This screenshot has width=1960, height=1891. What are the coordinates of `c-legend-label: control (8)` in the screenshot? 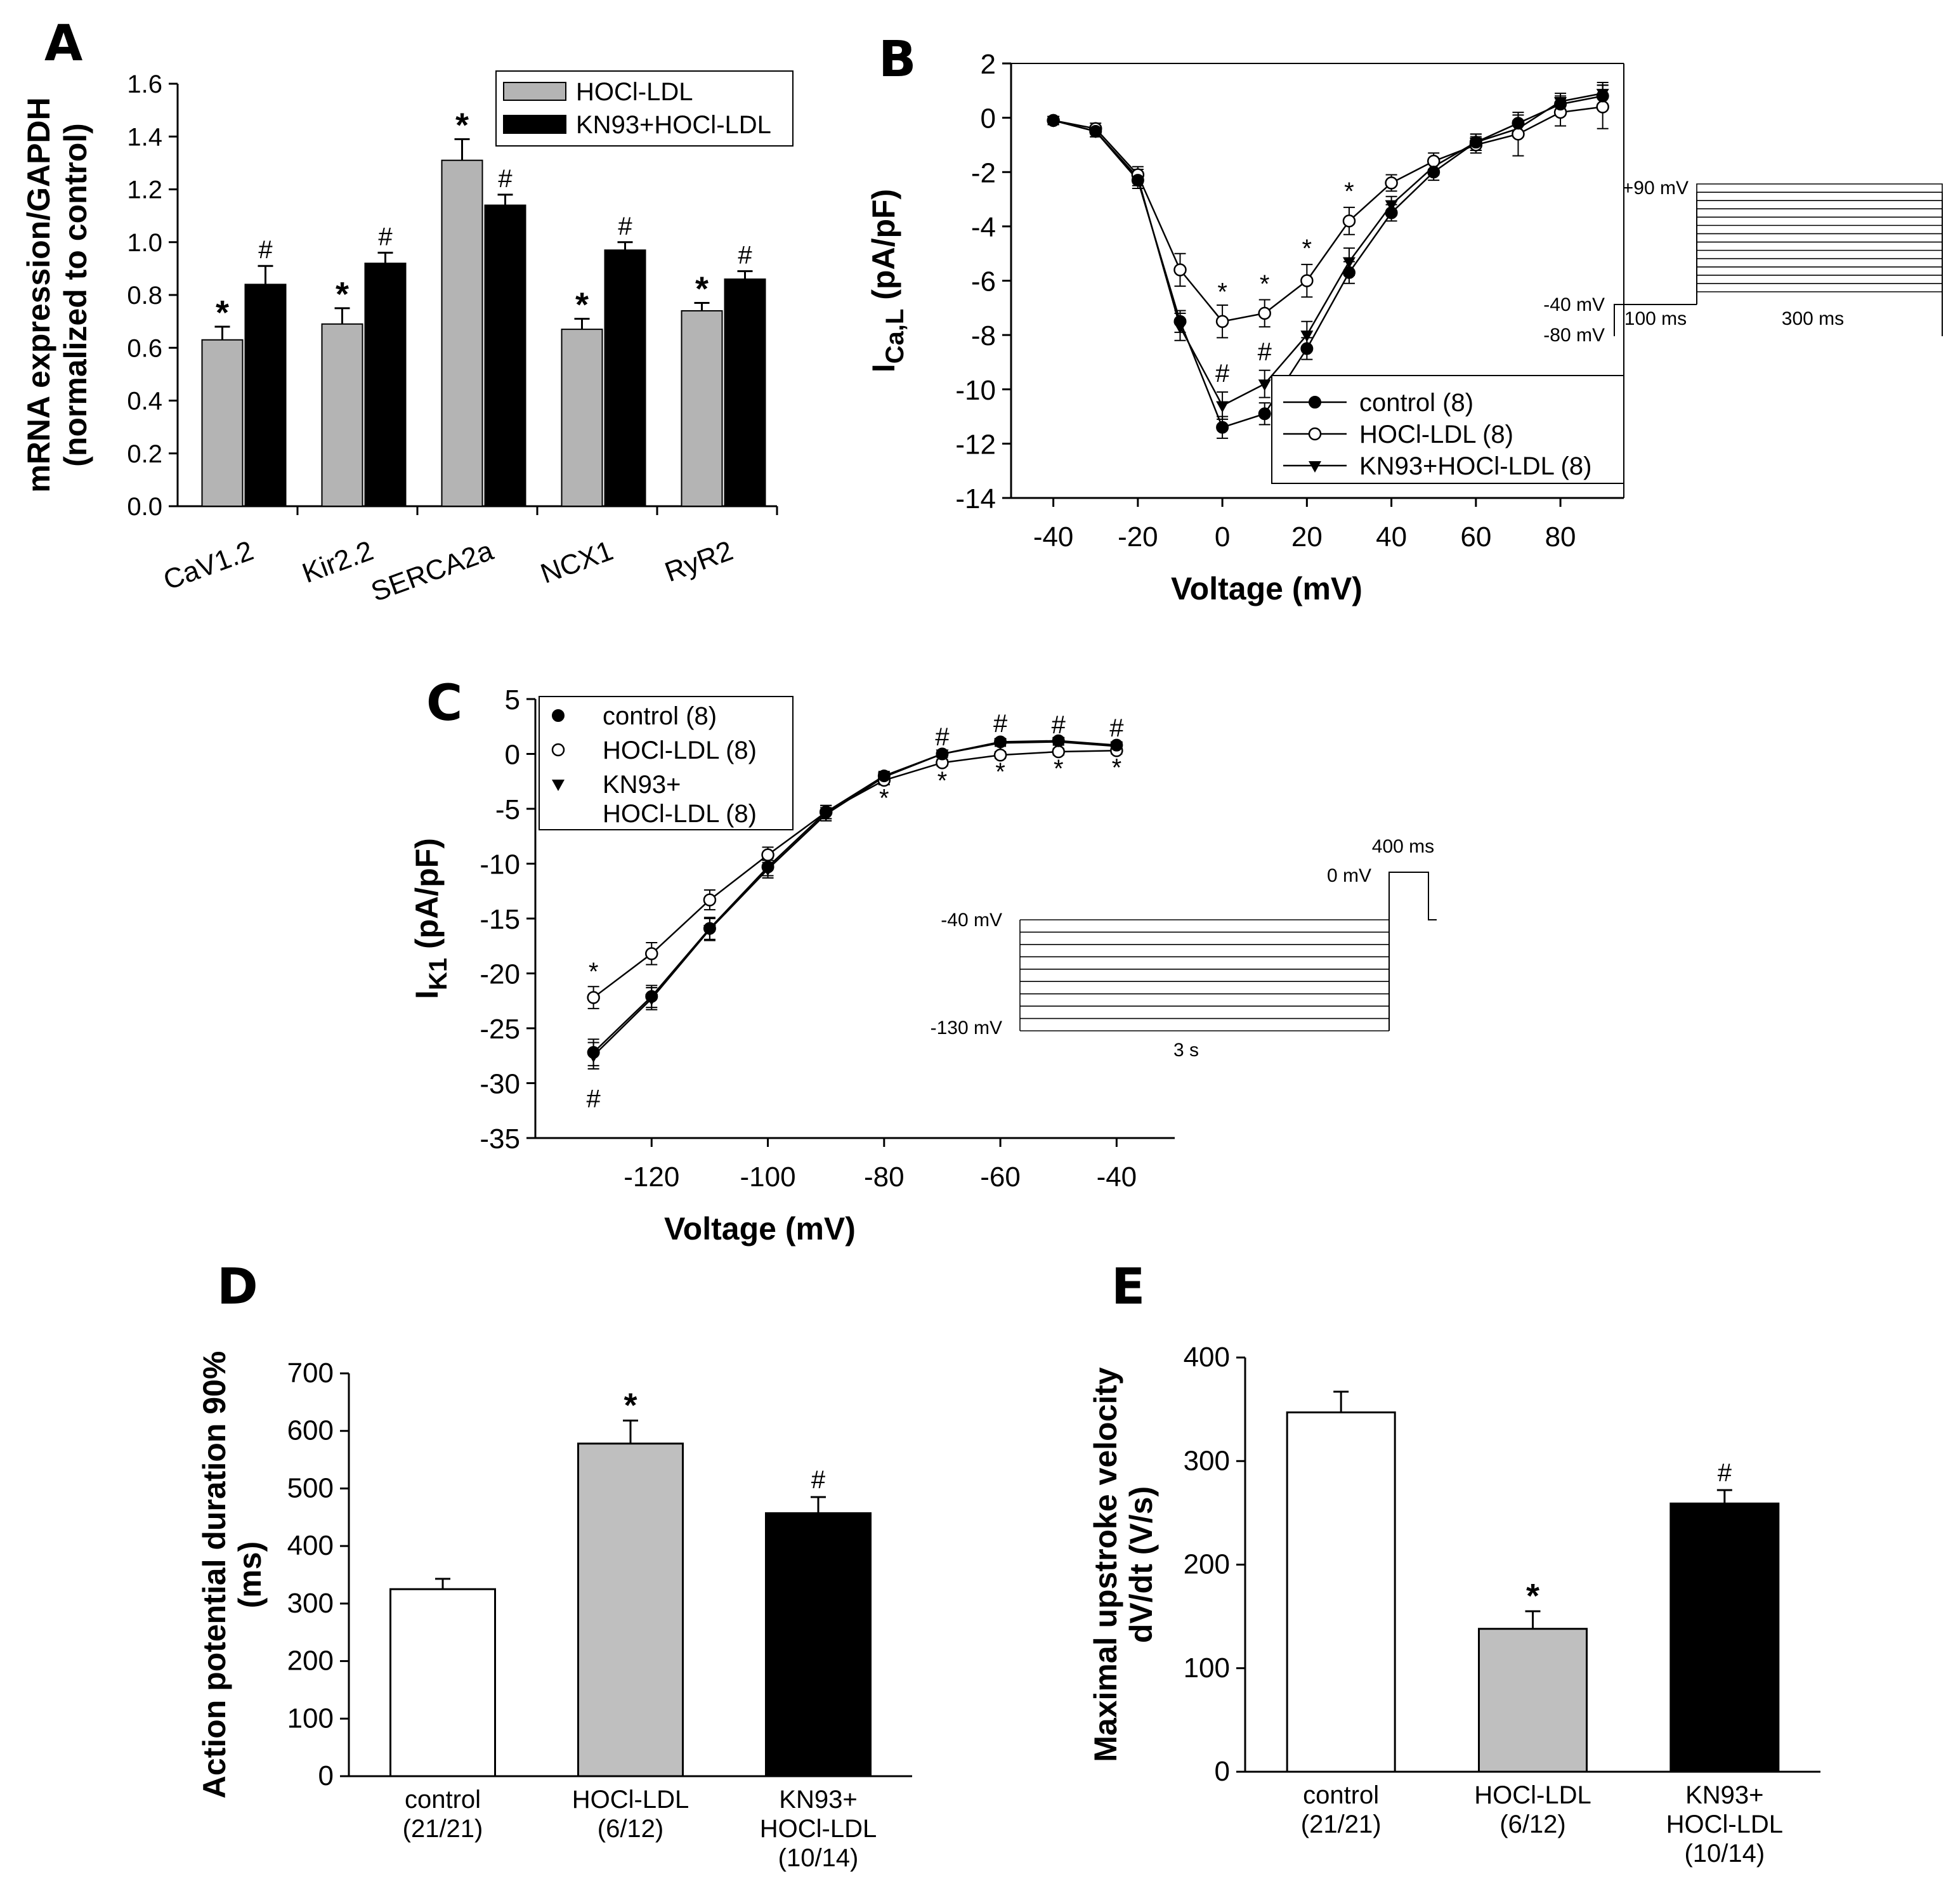 It's located at (660, 716).